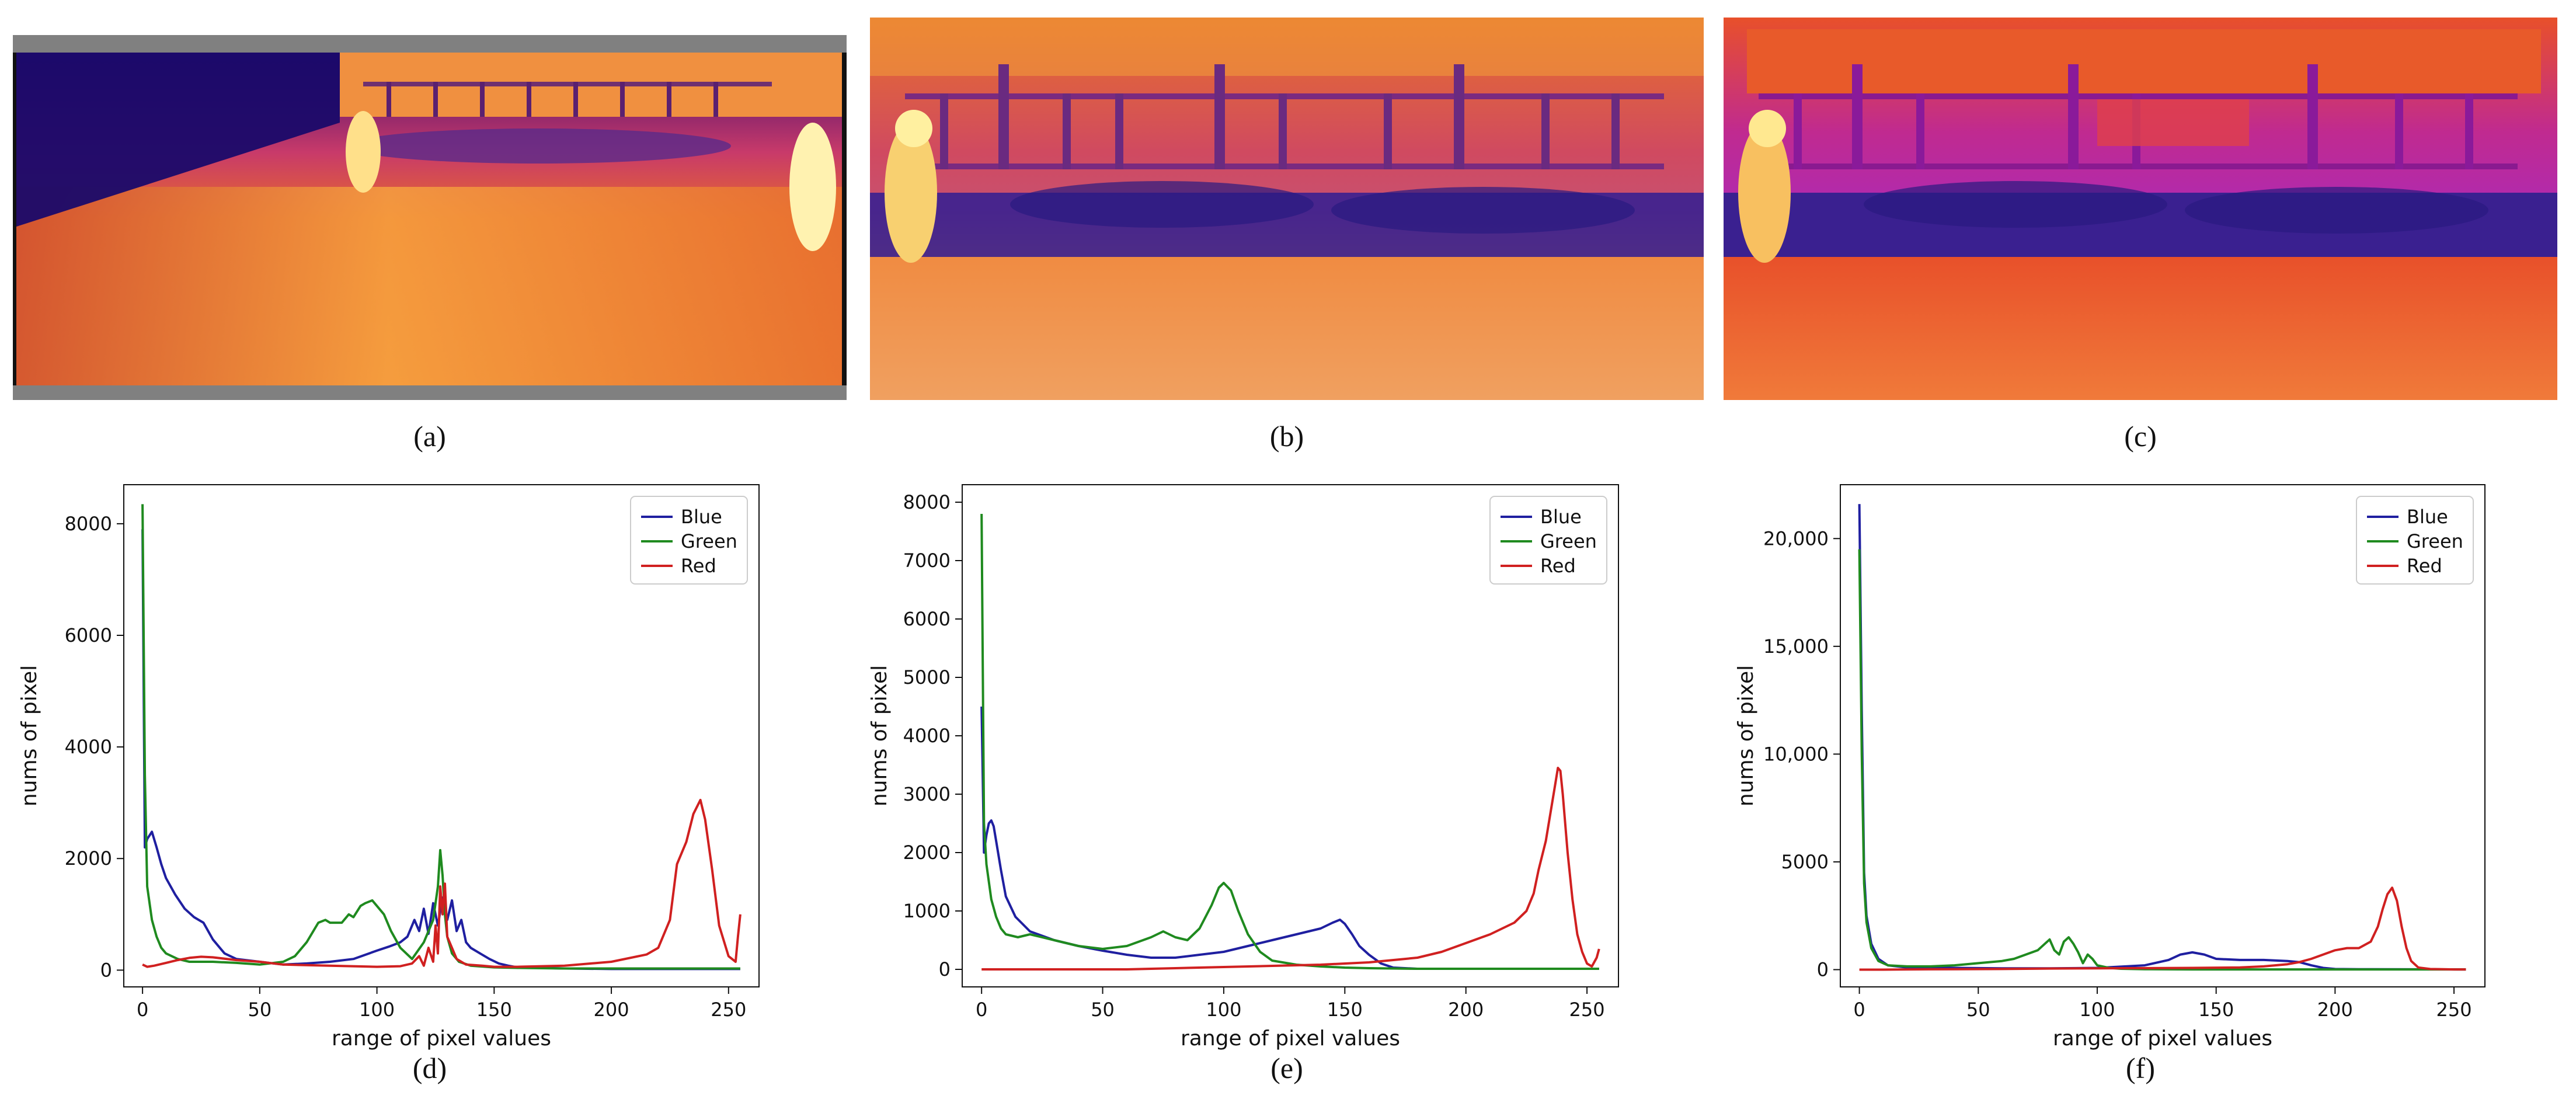 This screenshot has height=1099, width=2576. What do you see at coordinates (429, 436) in the screenshot?
I see `caption-a: (a)` at bounding box center [429, 436].